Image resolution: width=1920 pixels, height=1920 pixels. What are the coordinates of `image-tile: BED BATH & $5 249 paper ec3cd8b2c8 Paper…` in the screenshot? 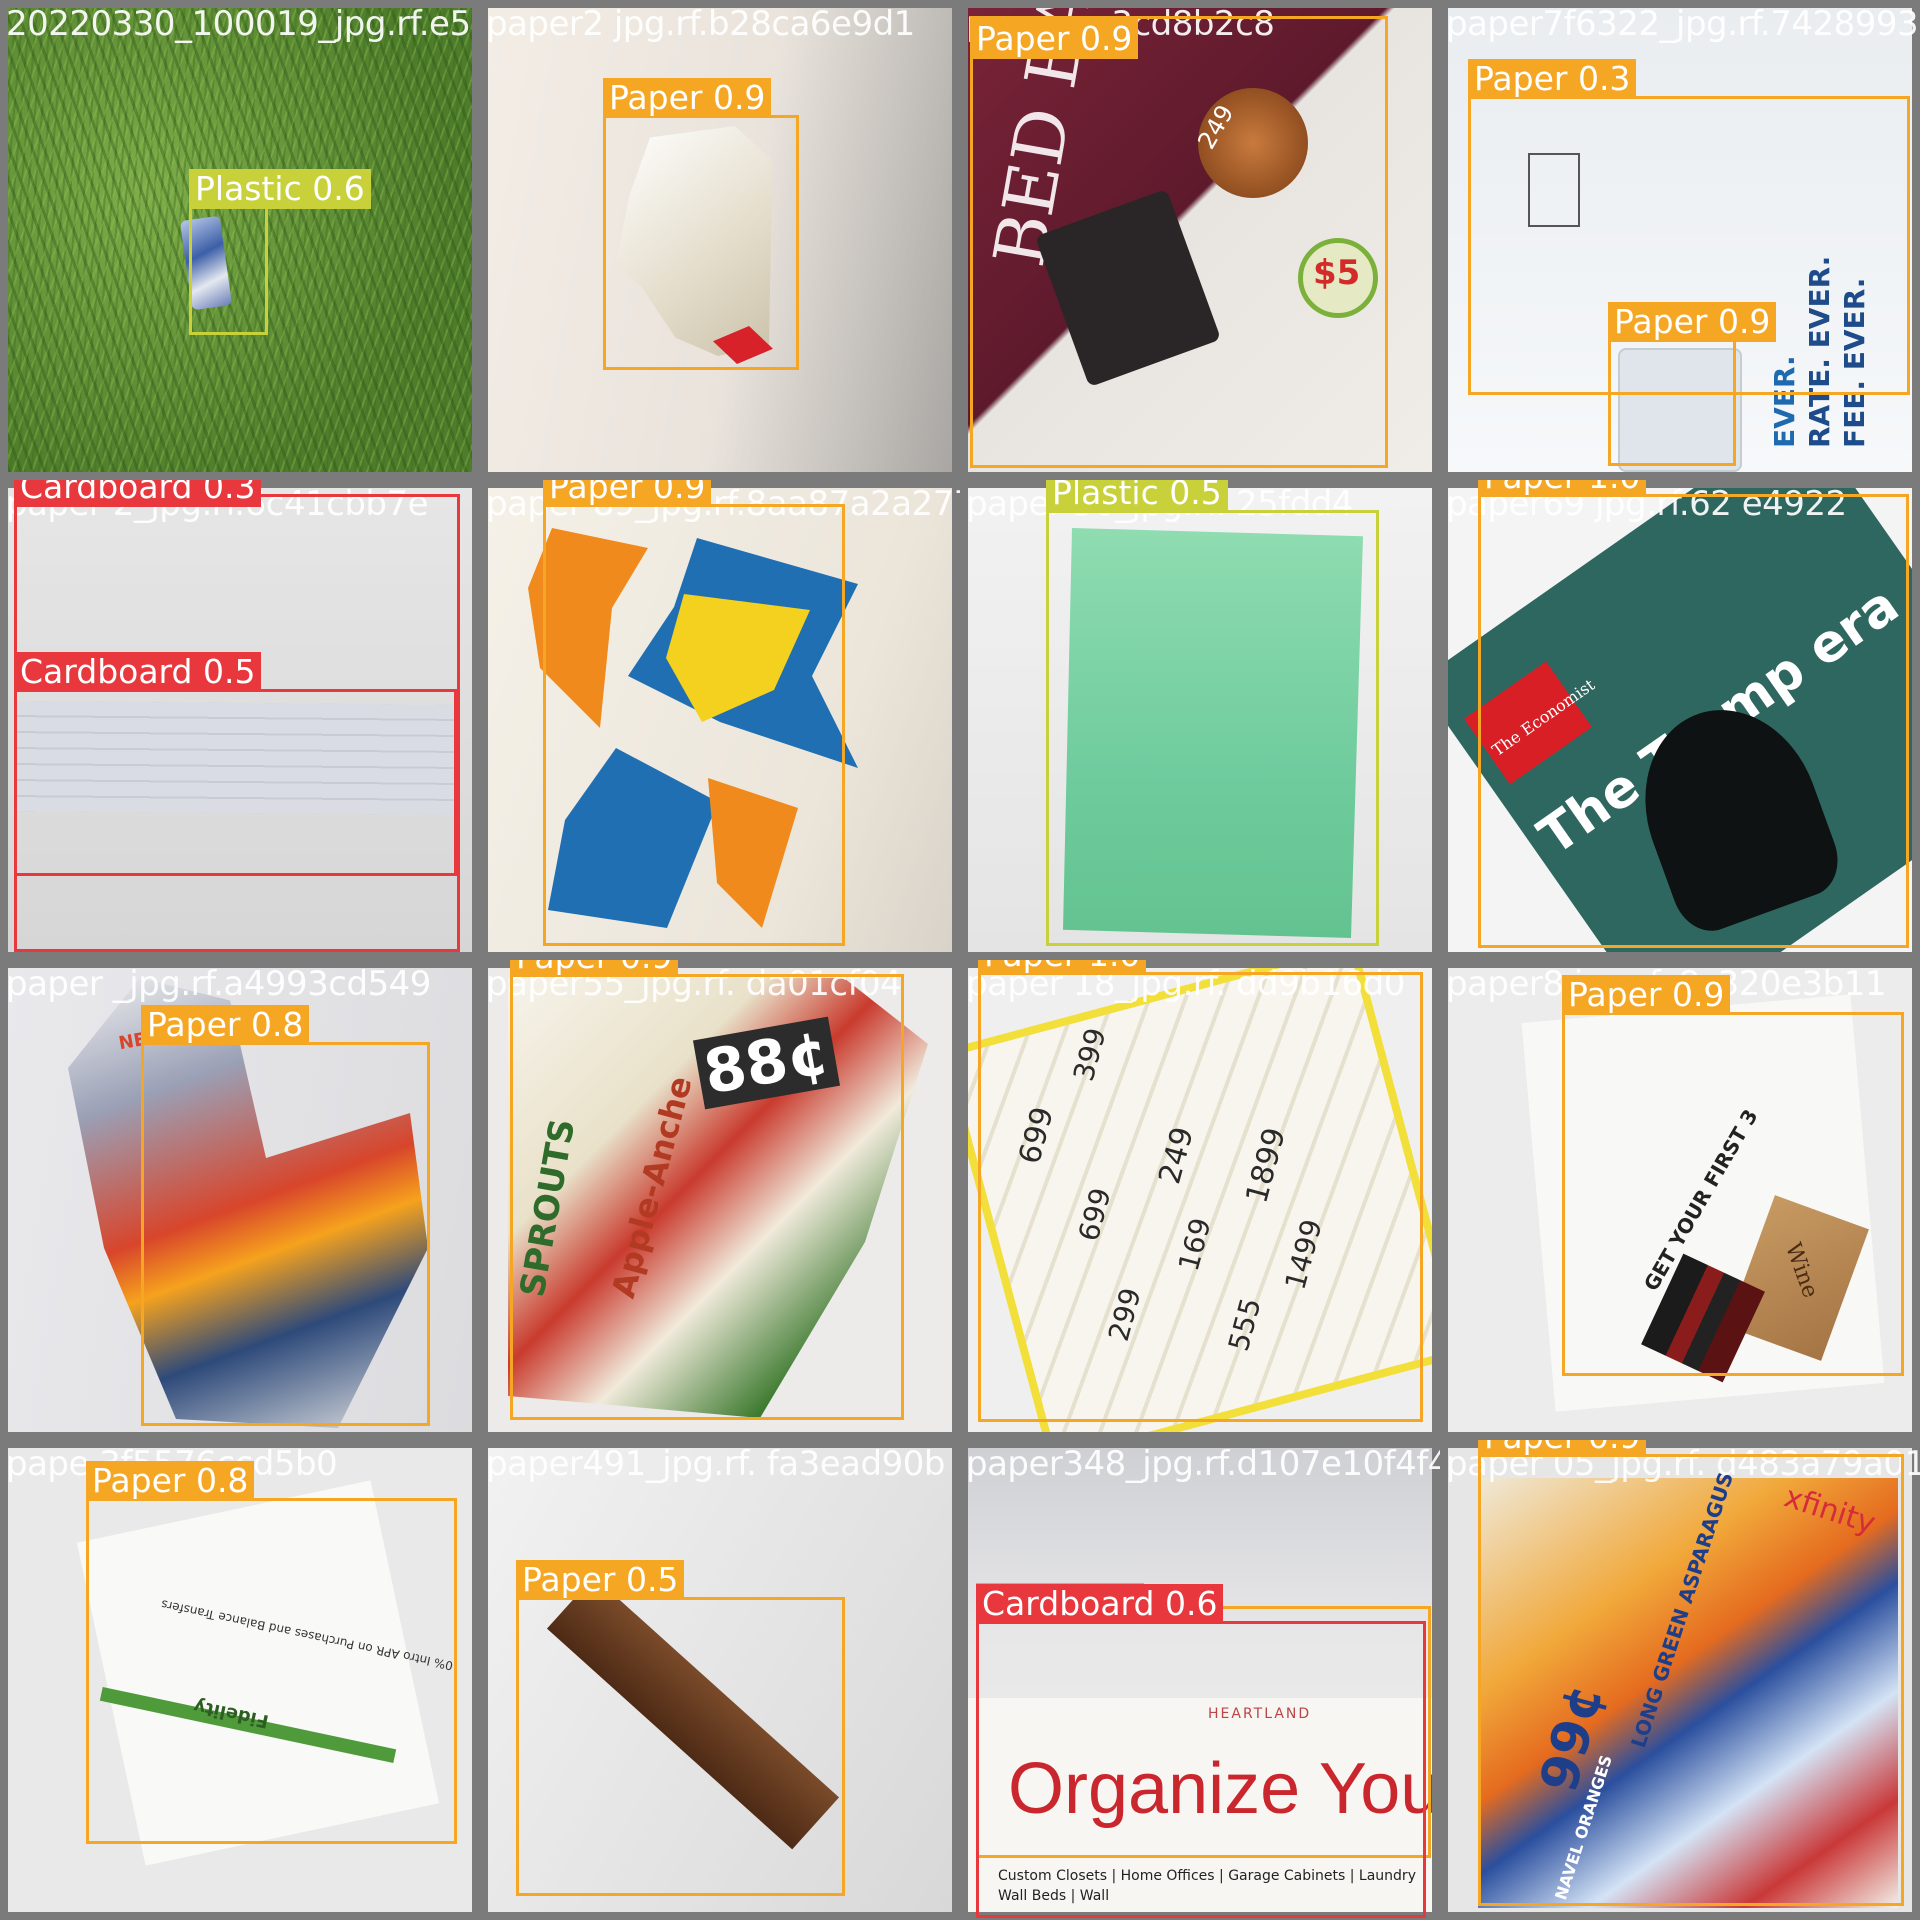 It's located at (1200, 240).